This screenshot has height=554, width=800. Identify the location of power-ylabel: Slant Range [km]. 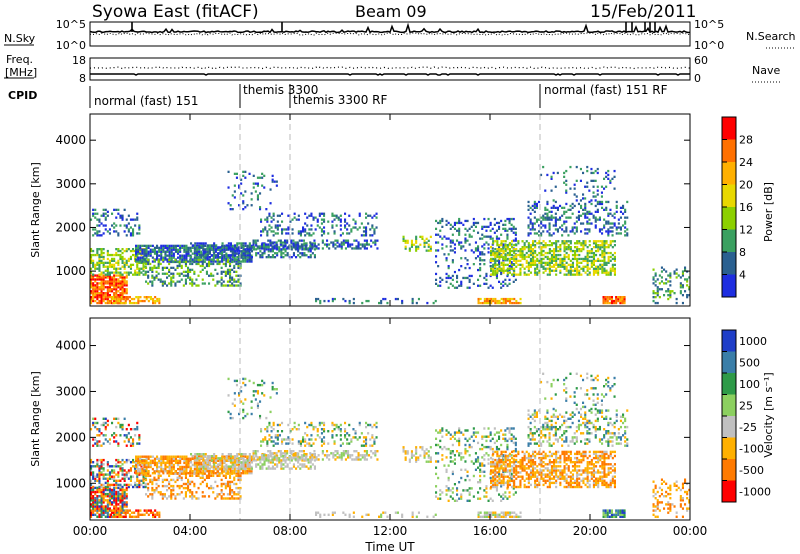
(35, 210).